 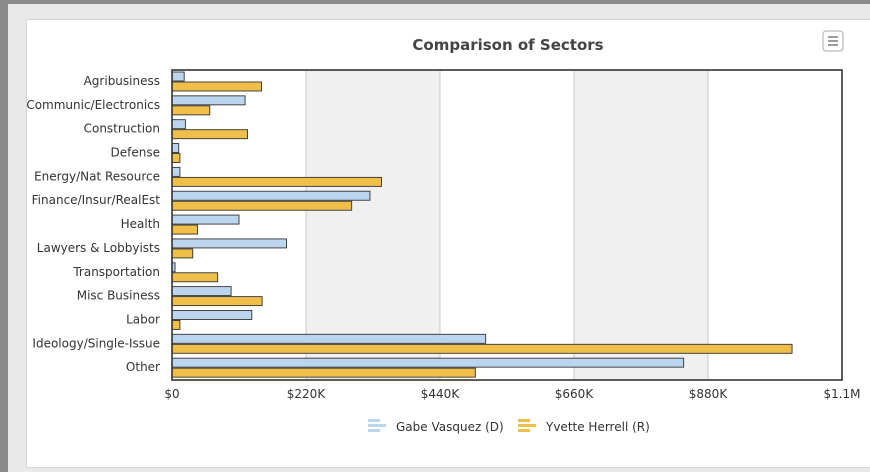 I want to click on x-tick-label: $880K, so click(x=709, y=394).